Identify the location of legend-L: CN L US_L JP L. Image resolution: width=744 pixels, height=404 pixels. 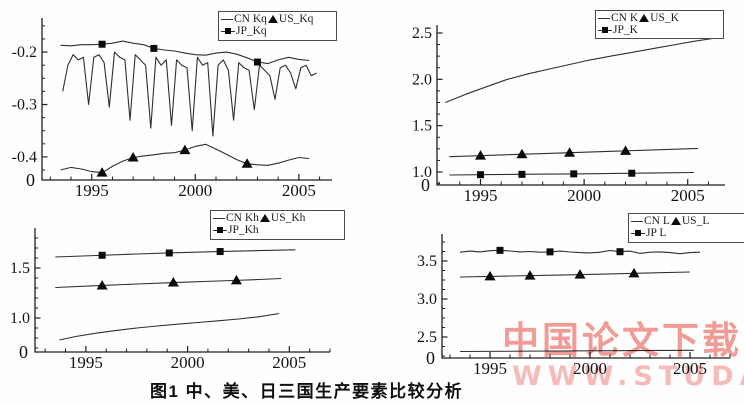
(686, 228).